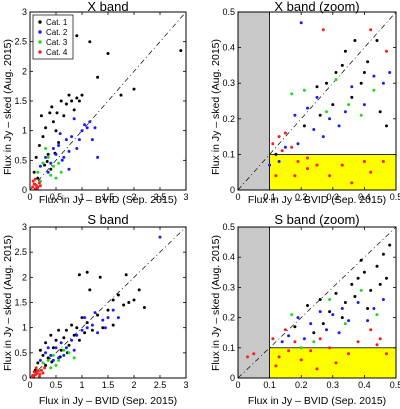 Image resolution: width=400 pixels, height=409 pixels. I want to click on x-tick-label: 2, so click(133, 197).